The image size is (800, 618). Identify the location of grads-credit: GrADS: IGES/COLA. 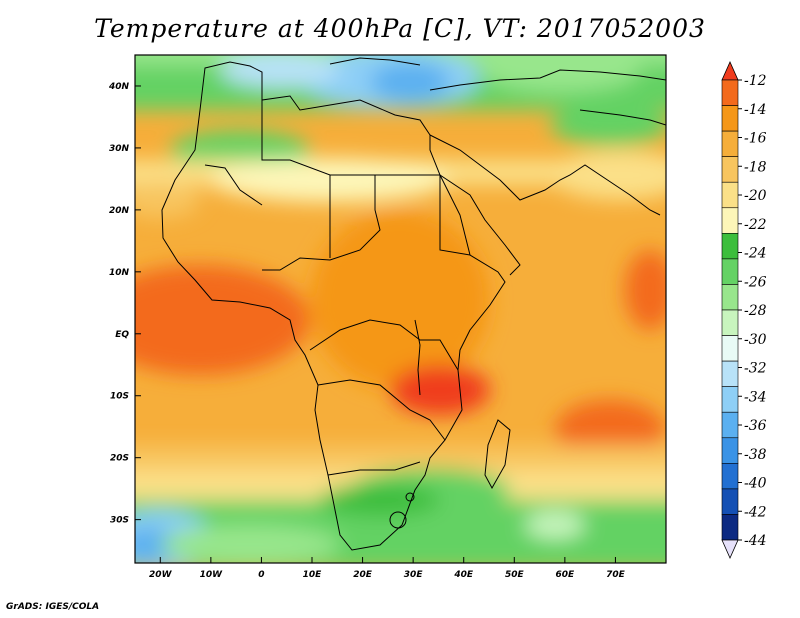
(53, 607).